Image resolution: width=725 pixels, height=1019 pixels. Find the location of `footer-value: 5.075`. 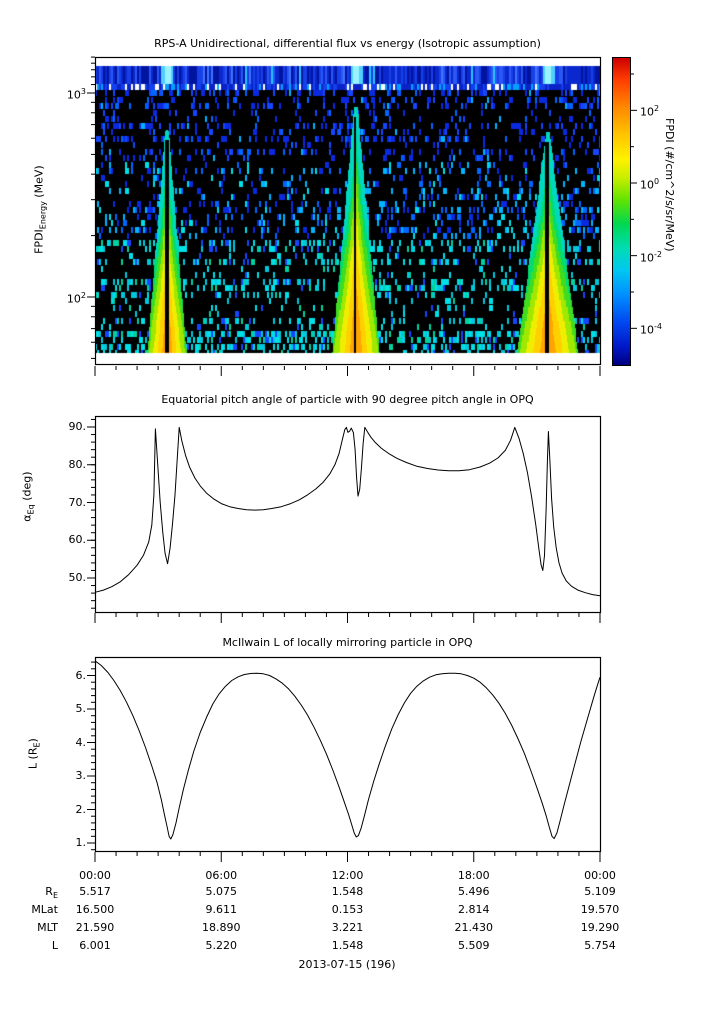

footer-value: 5.075 is located at coordinates (221, 891).